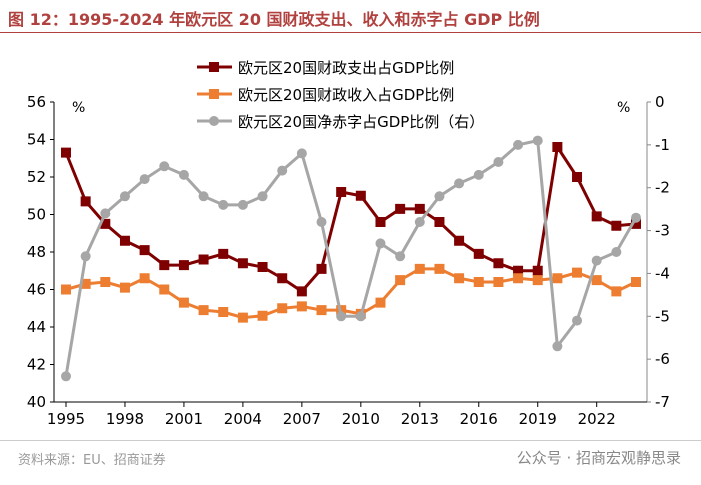 Image resolution: width=701 pixels, height=485 pixels. What do you see at coordinates (92, 460) in the screenshot?
I see `source-note: 资料来源：EU、招商证券` at bounding box center [92, 460].